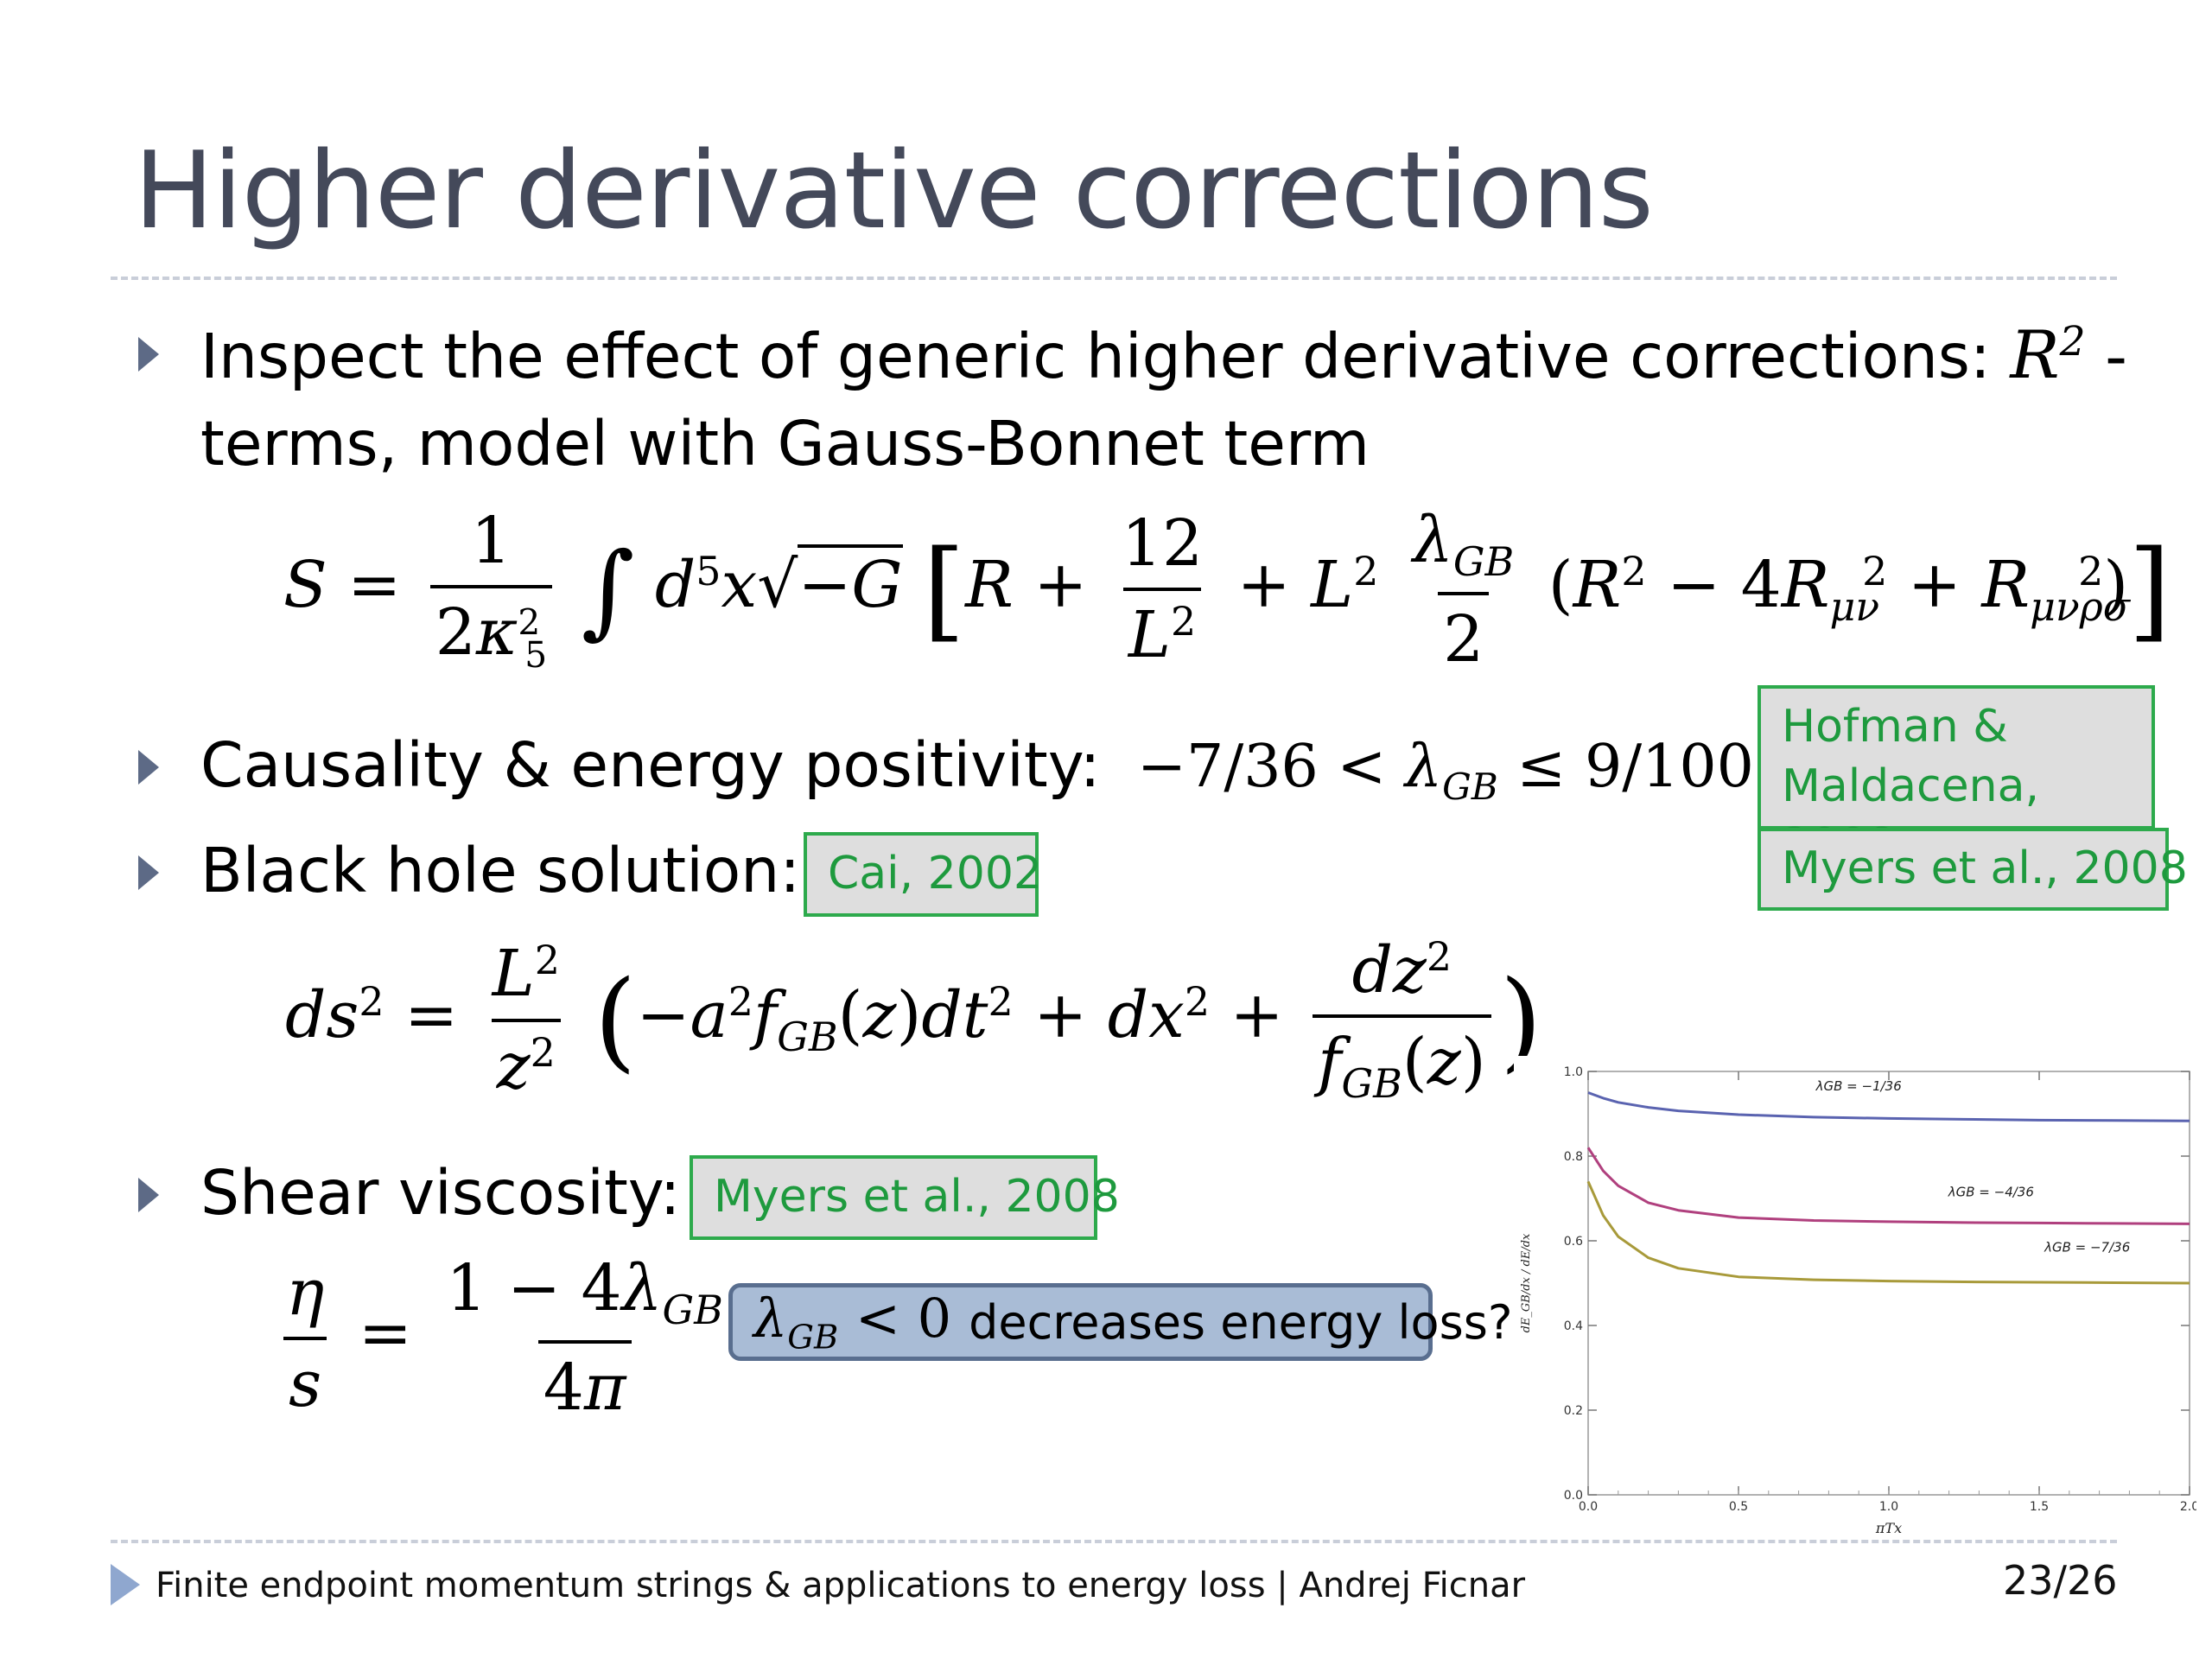 This screenshot has width=2212, height=1659. What do you see at coordinates (2048, 354) in the screenshot?
I see `r-squared-math: R2` at bounding box center [2048, 354].